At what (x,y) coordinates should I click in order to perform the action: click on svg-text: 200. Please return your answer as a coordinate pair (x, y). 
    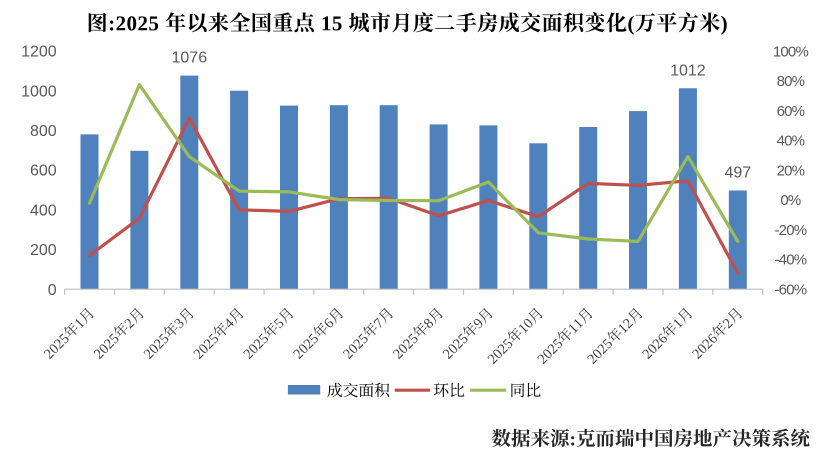
    Looking at the image, I should click on (43, 250).